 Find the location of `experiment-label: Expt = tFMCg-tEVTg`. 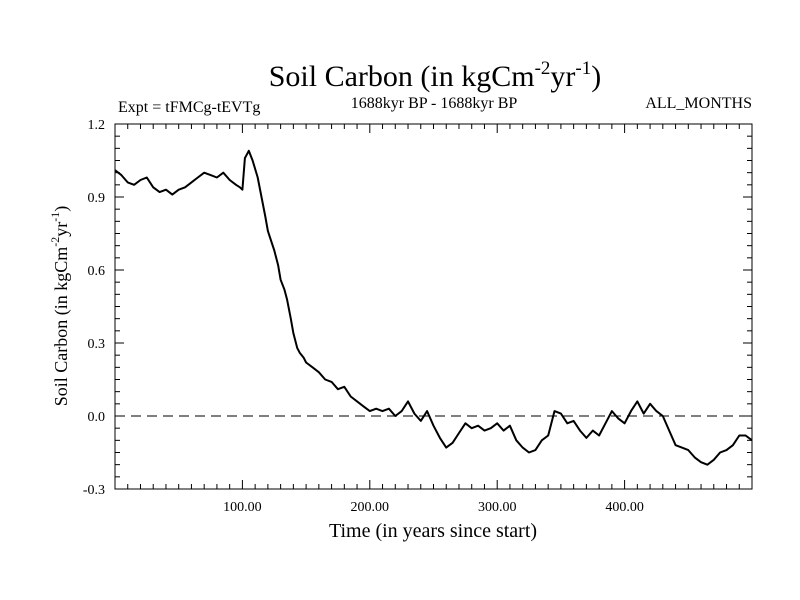

experiment-label: Expt = tFMCg-tEVTg is located at coordinates (189, 107).